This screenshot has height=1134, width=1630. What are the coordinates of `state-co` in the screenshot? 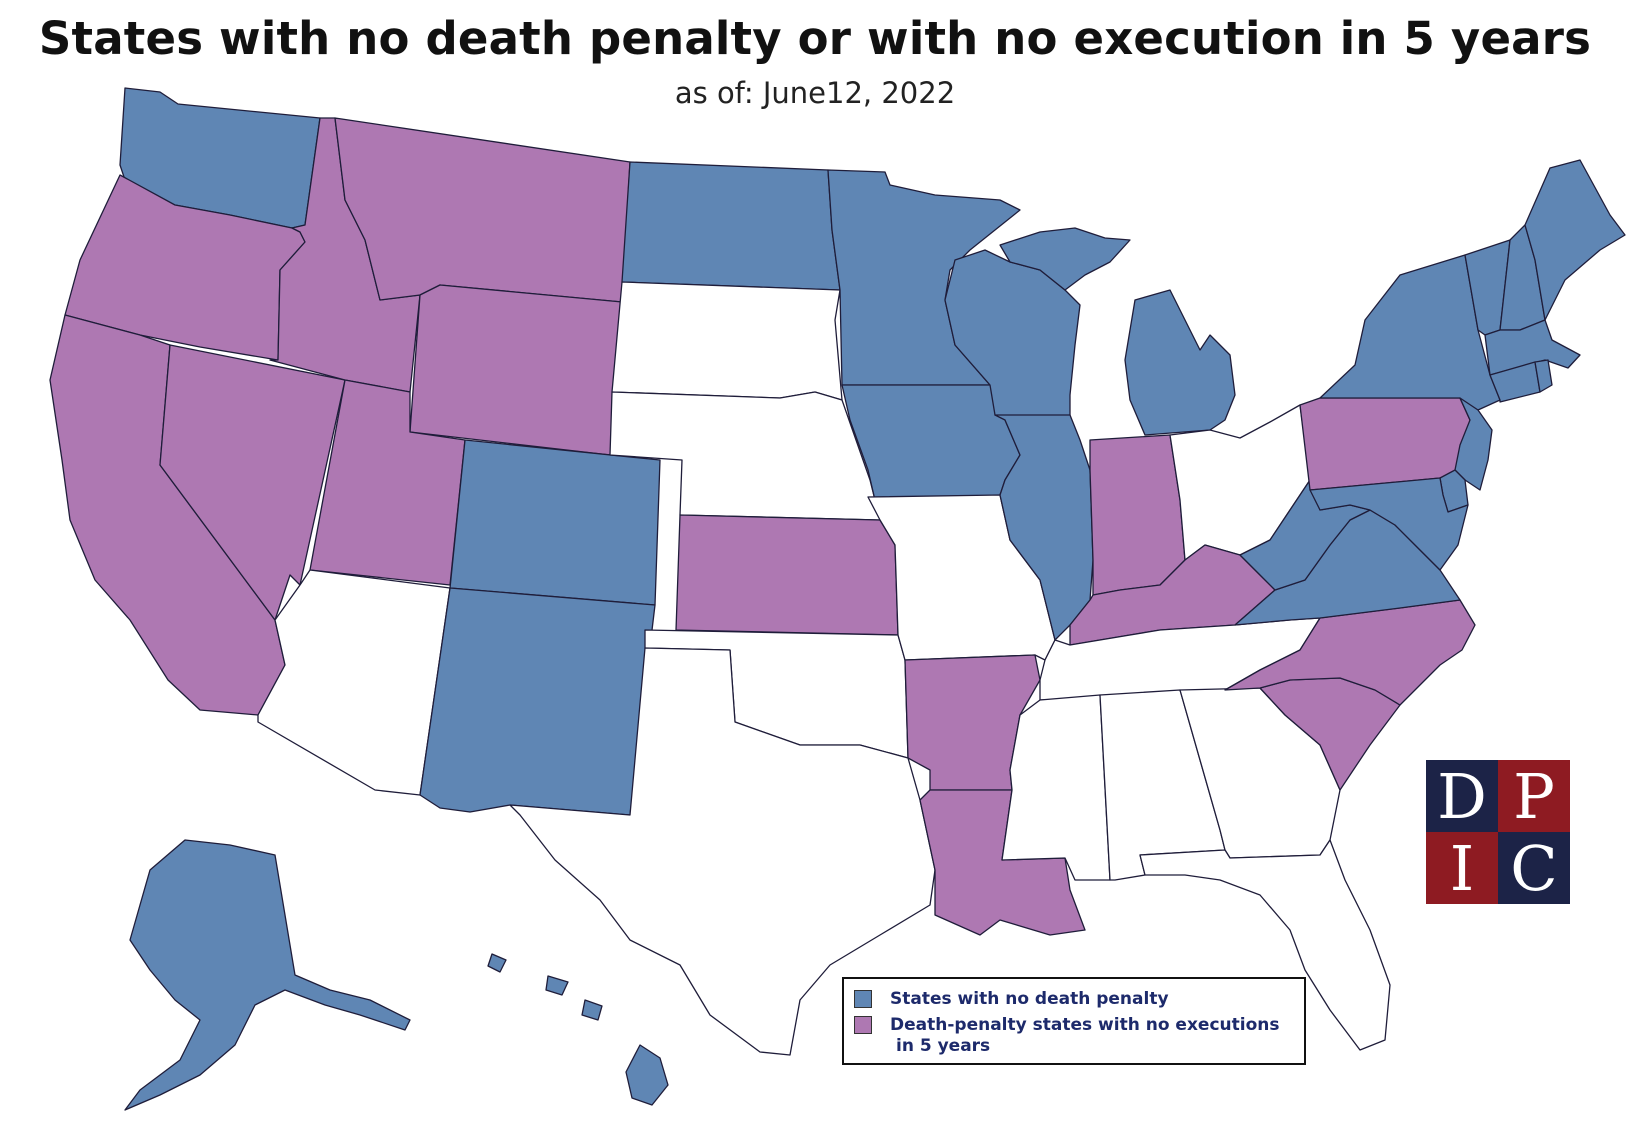 It's located at (555, 522).